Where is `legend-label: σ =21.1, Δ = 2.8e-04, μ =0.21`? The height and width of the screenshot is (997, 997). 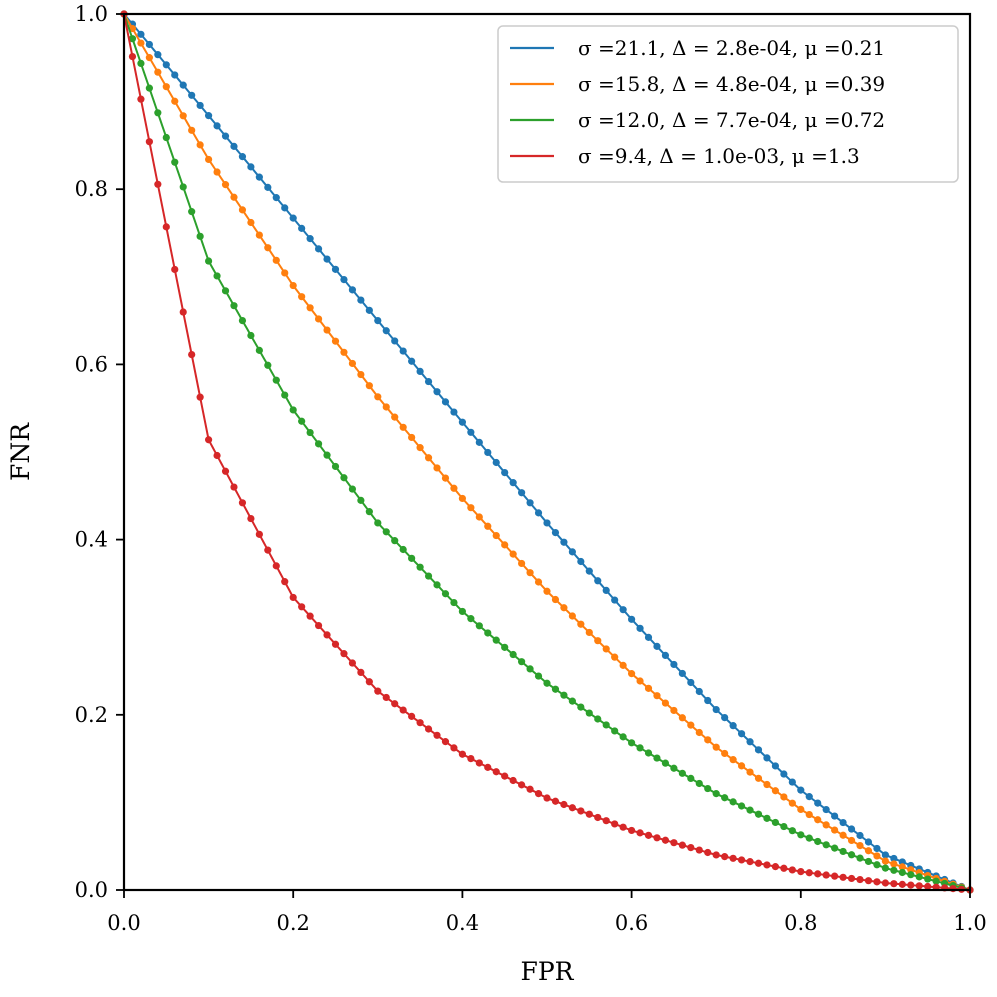
legend-label: σ =21.1, Δ = 2.8e-04, μ =0.21 is located at coordinates (731, 48).